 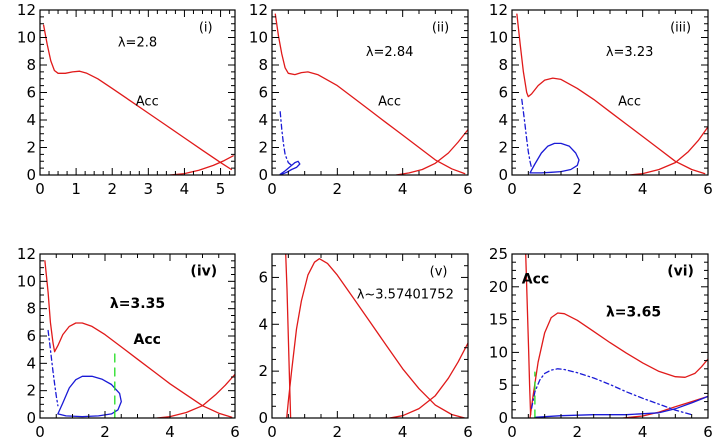 What do you see at coordinates (680, 271) in the screenshot?
I see `panel-label: (vi)` at bounding box center [680, 271].